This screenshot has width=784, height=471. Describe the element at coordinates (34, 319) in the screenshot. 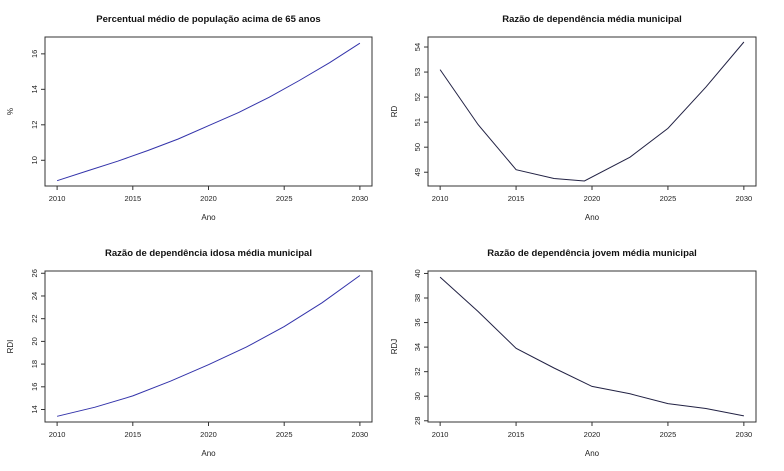

I see `y-tick-label: 22` at that location.